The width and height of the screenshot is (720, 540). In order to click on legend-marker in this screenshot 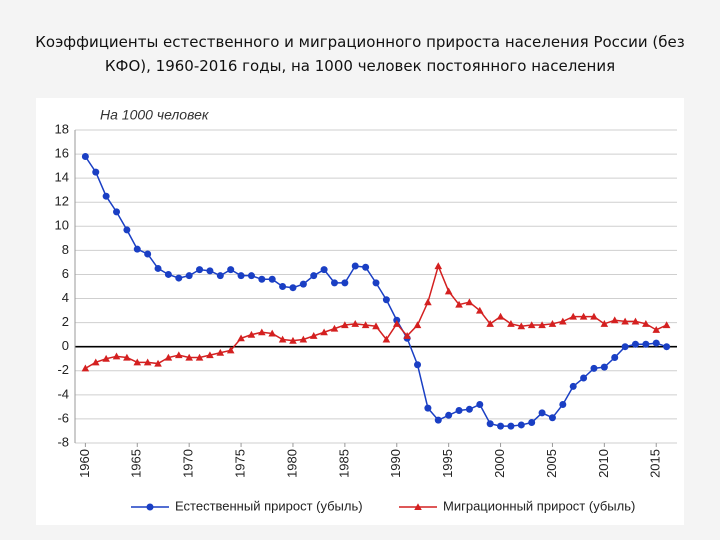, I will do `click(418, 507)`.